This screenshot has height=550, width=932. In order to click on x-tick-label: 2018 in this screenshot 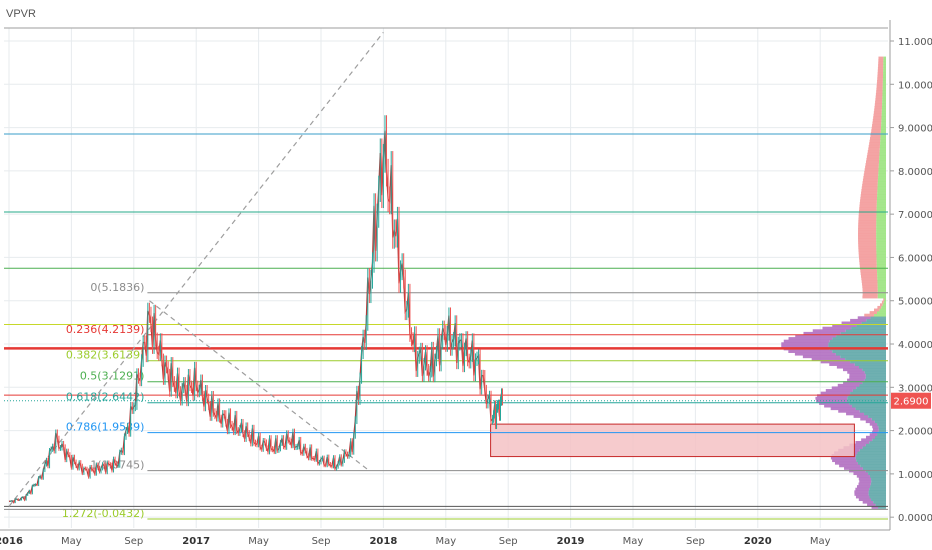, I will do `click(383, 541)`.